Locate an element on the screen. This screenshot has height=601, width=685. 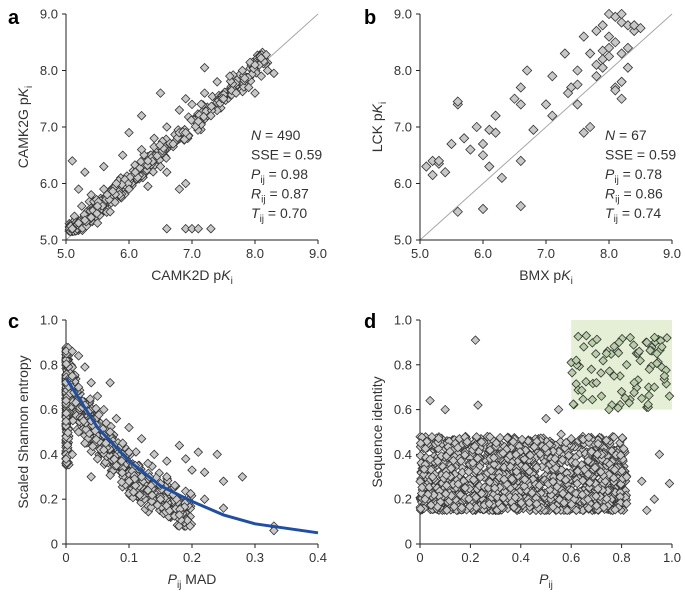
y-tick-label: 0.4 is located at coordinates (49, 454).